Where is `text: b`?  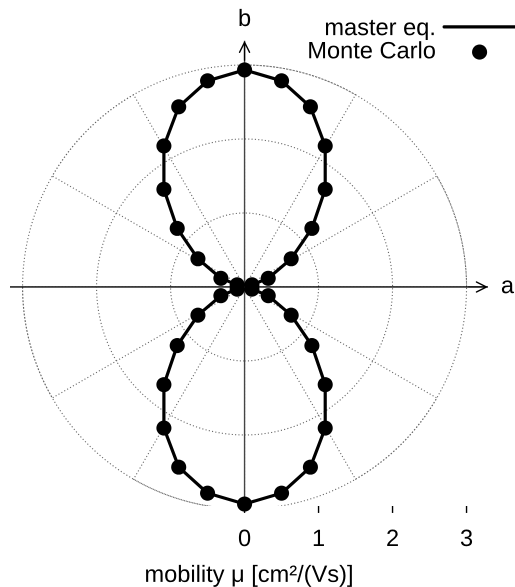 text: b is located at coordinates (245, 17).